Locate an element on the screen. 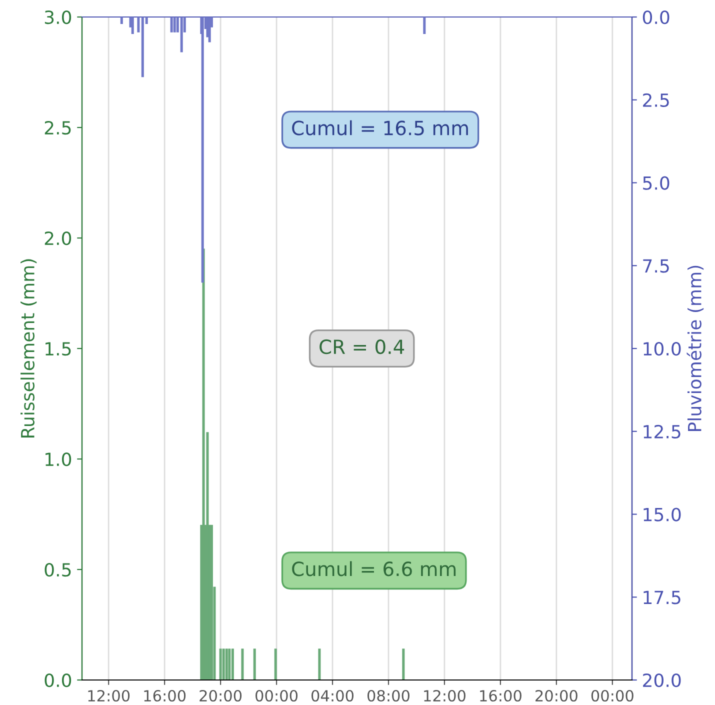 Image resolution: width=715 pixels, height=705 pixels. y2-tick-label: 2.5 is located at coordinates (656, 100).